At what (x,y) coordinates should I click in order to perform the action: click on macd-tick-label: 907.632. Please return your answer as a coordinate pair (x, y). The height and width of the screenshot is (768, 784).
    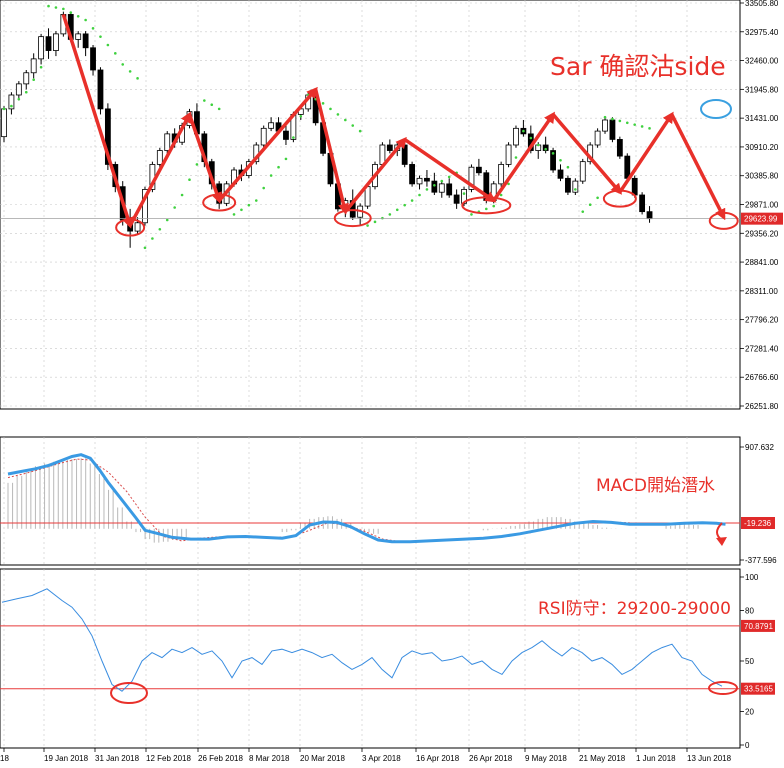
    Looking at the image, I should click on (759, 447).